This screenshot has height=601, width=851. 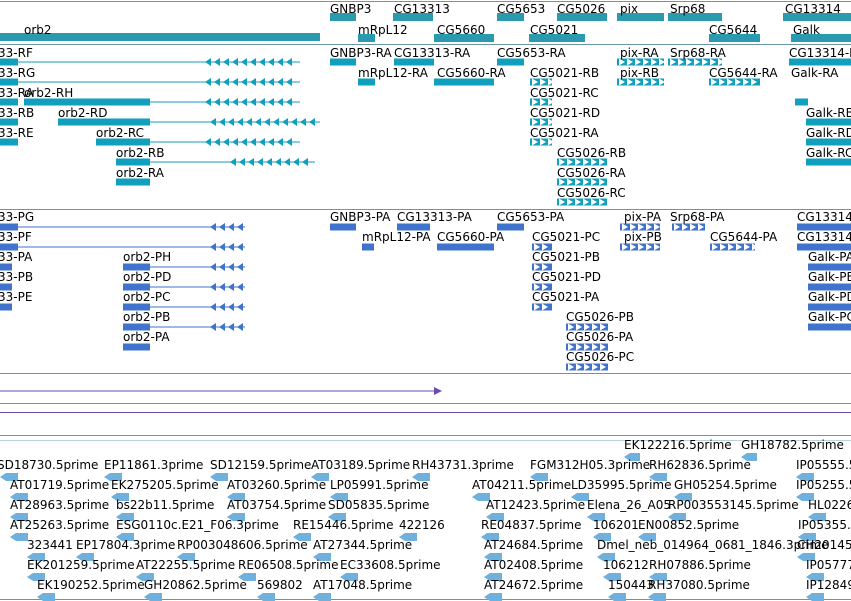 I want to click on cds-feature: pix-PA, so click(x=641, y=220).